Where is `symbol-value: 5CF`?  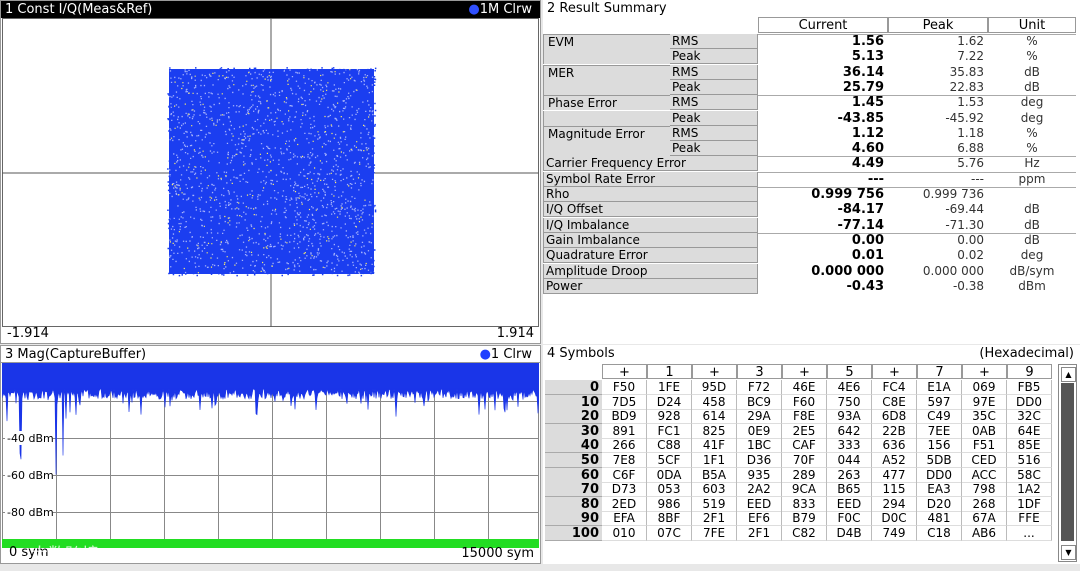
symbol-value: 5CF is located at coordinates (669, 460).